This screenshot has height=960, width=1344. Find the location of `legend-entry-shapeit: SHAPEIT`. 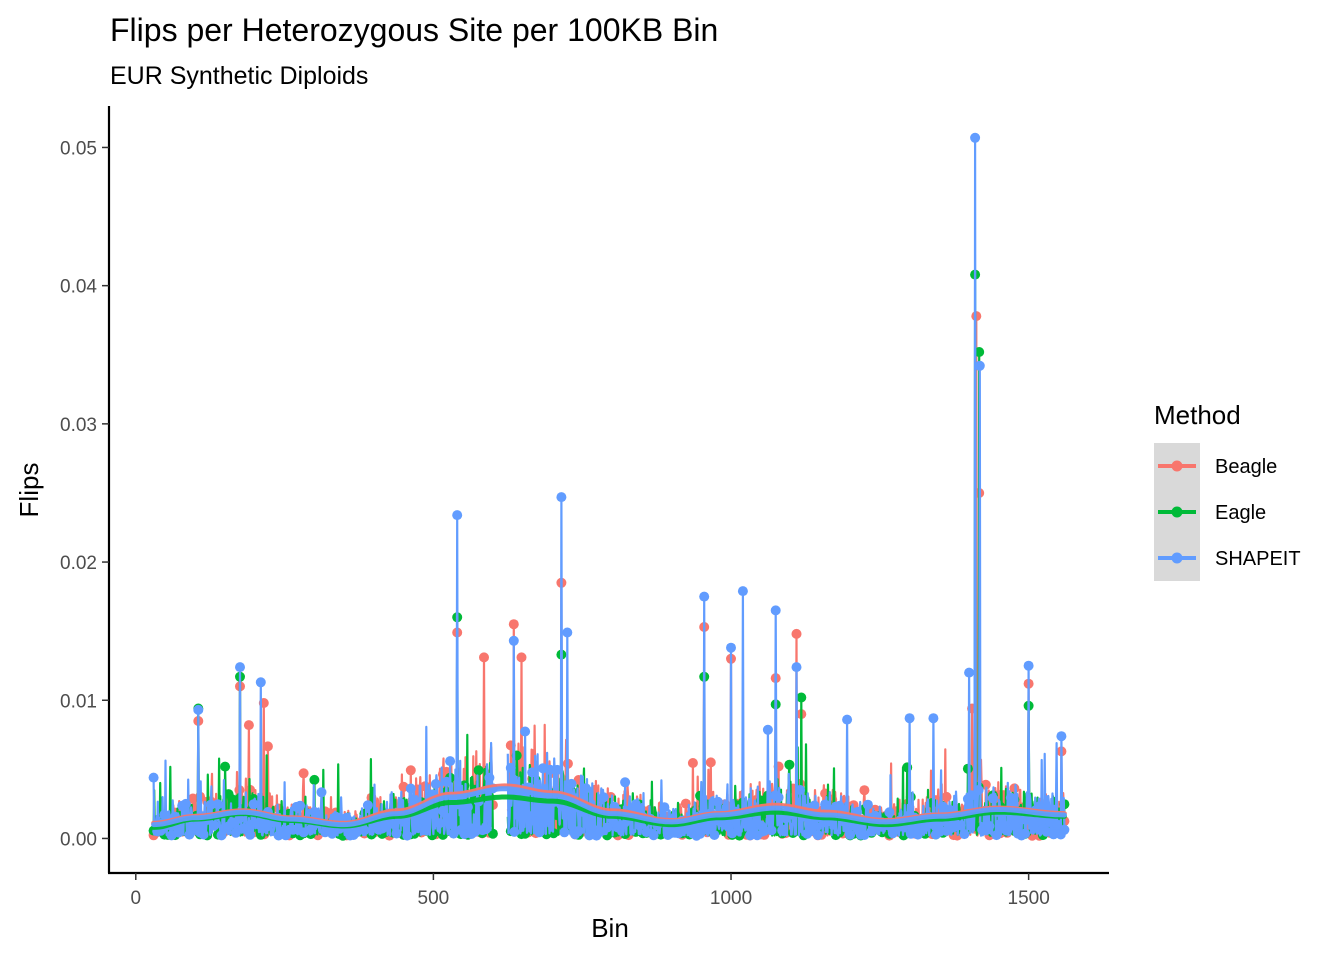

legend-entry-shapeit: SHAPEIT is located at coordinates (1227, 558).